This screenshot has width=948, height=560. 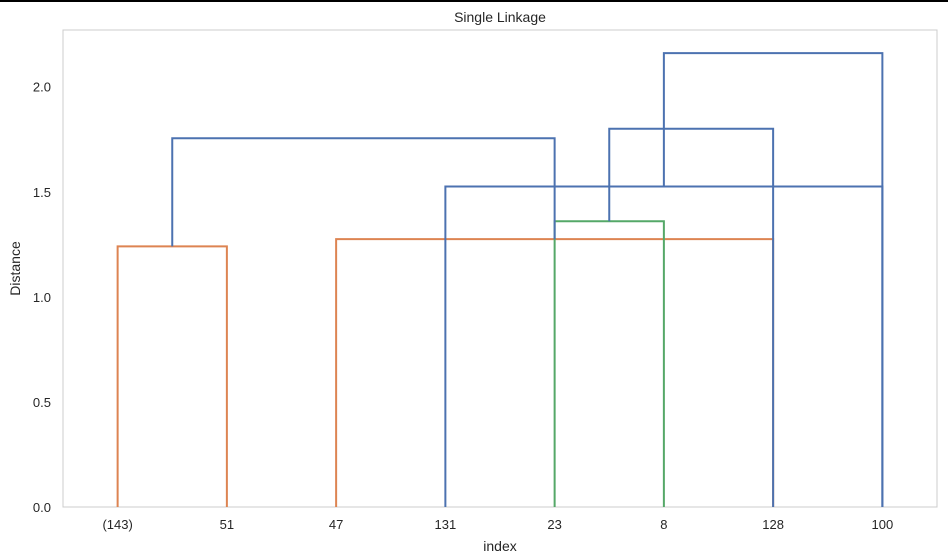 What do you see at coordinates (446, 524) in the screenshot?
I see `x-tick-label: 131` at bounding box center [446, 524].